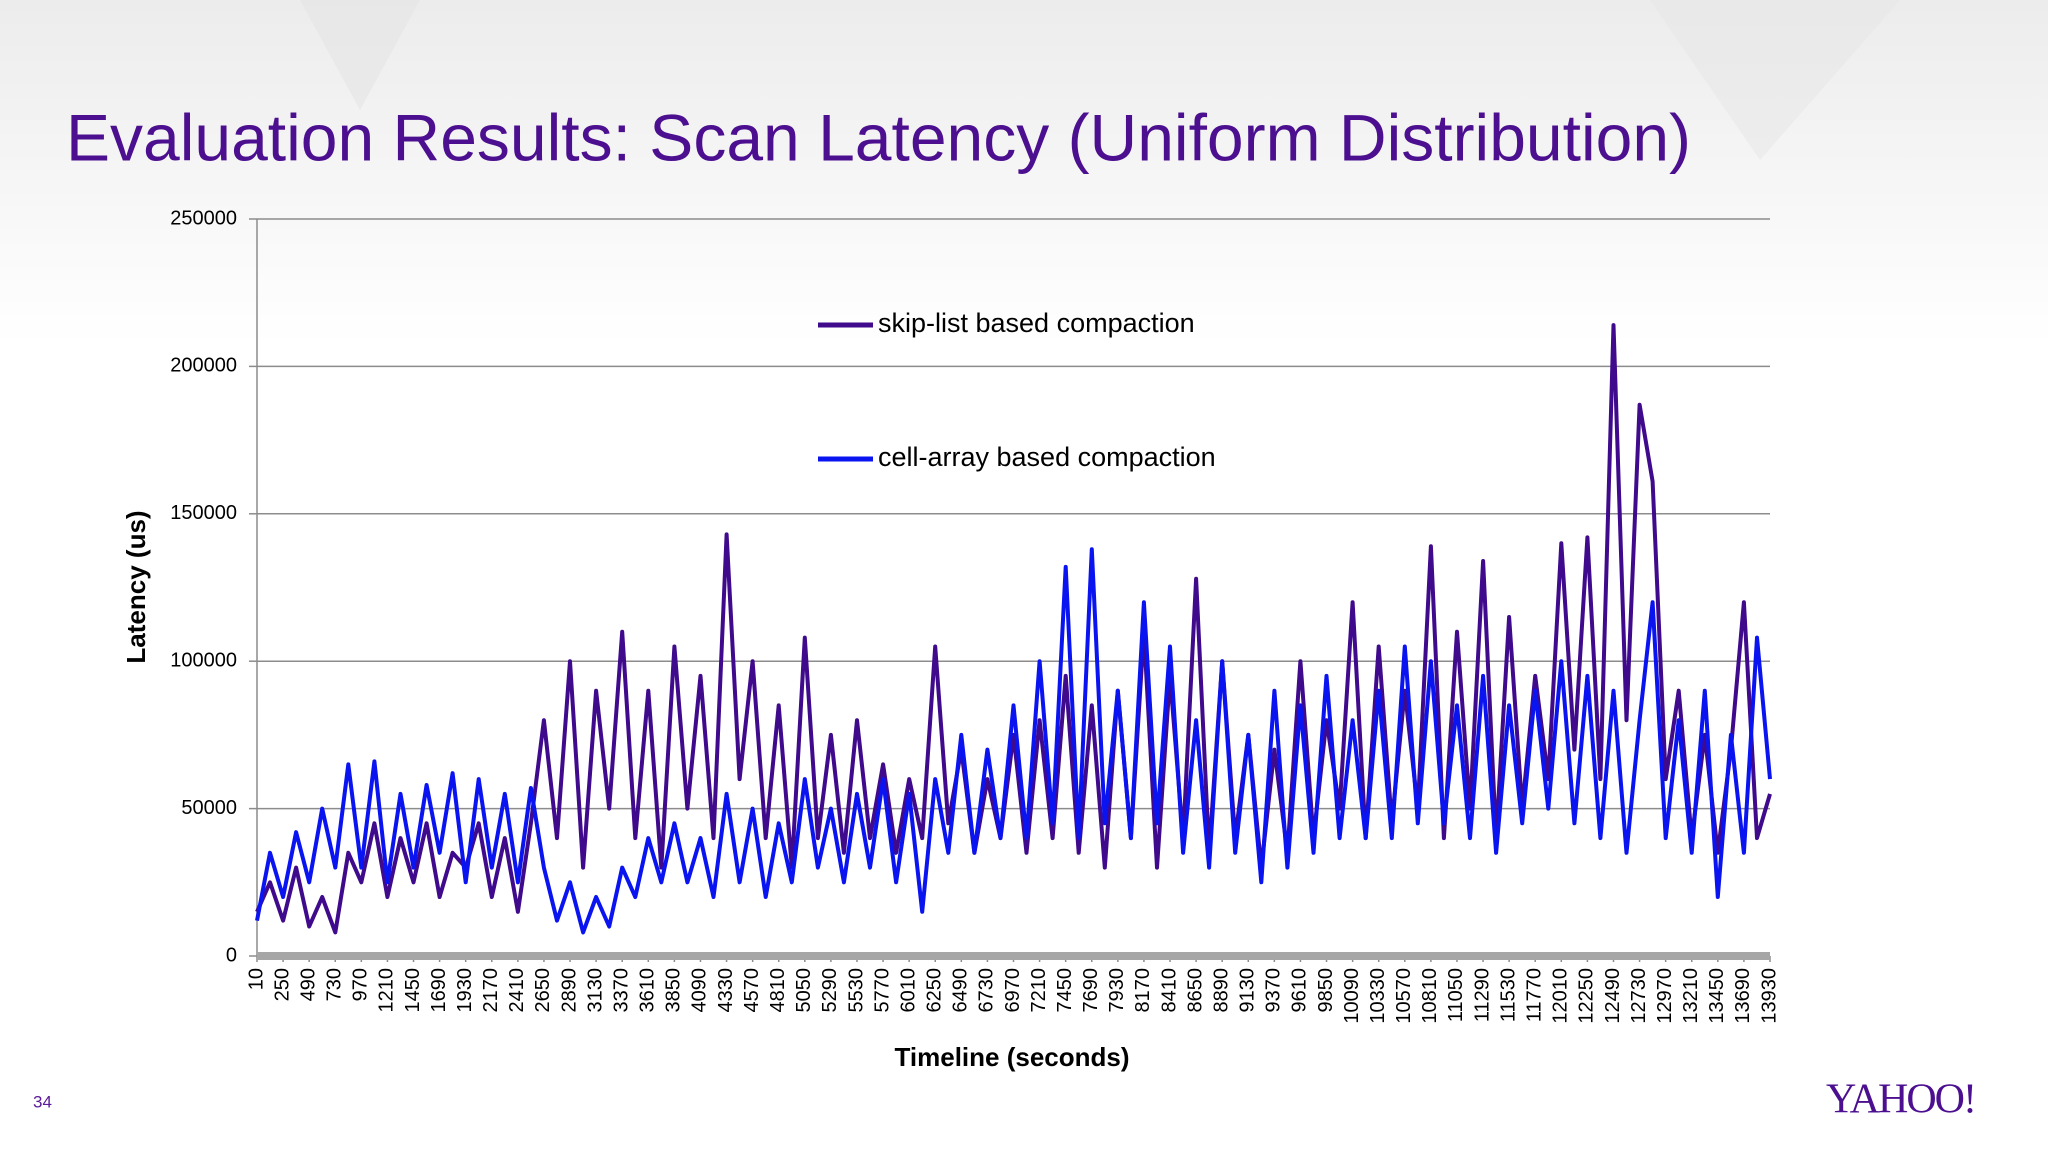 The width and height of the screenshot is (2048, 1152). What do you see at coordinates (308, 984) in the screenshot?
I see `x-tick-label: 490` at bounding box center [308, 984].